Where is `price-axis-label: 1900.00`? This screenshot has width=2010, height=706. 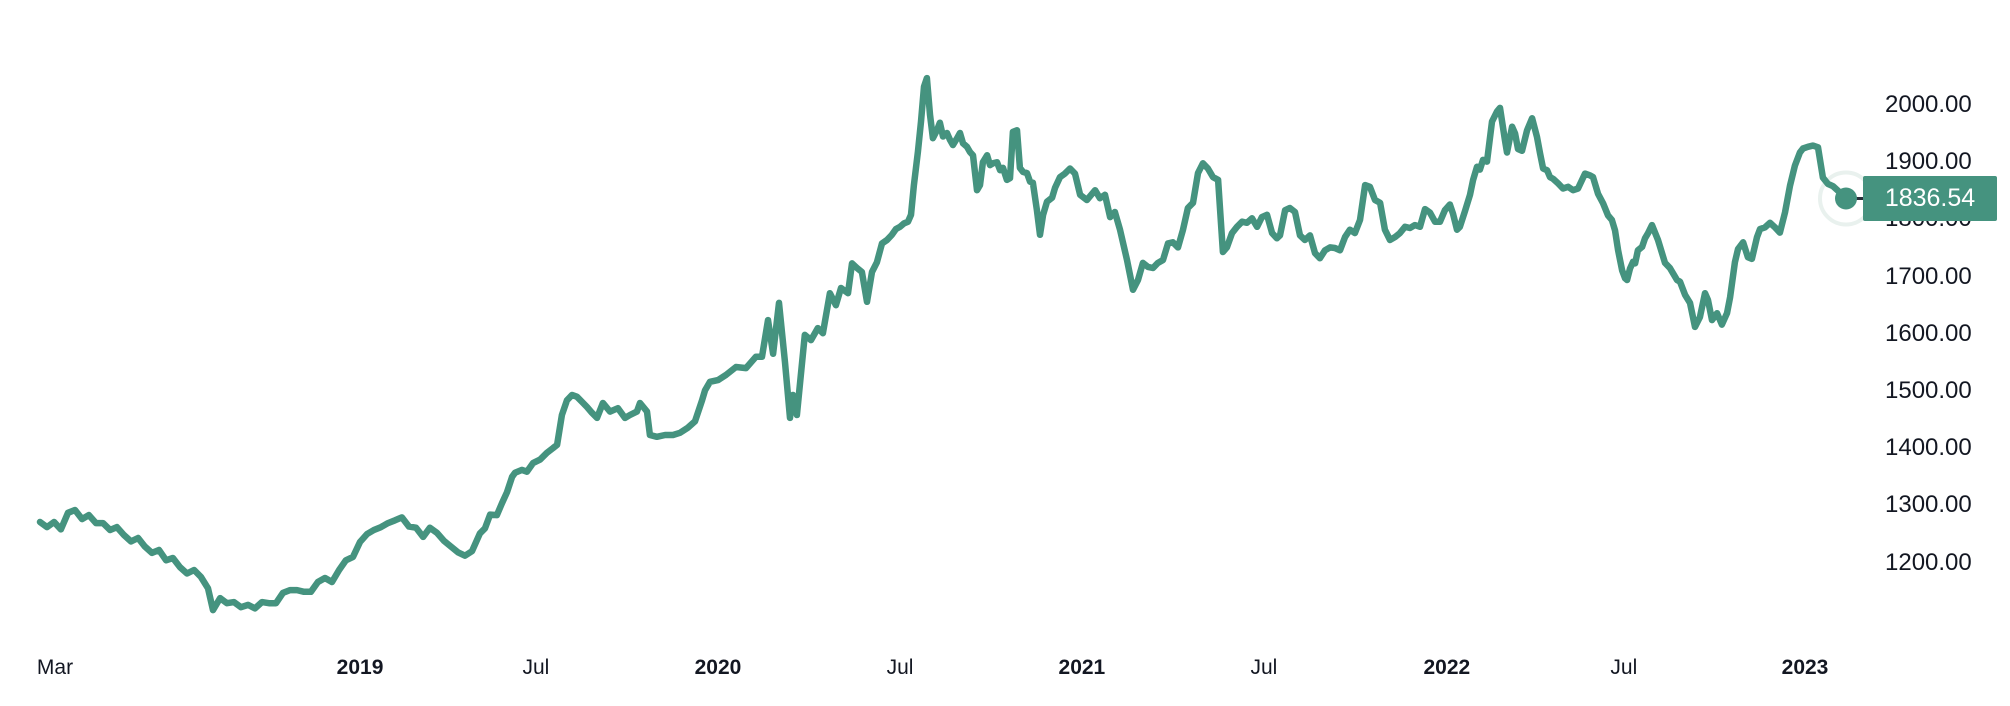
price-axis-label: 1900.00 is located at coordinates (1928, 162).